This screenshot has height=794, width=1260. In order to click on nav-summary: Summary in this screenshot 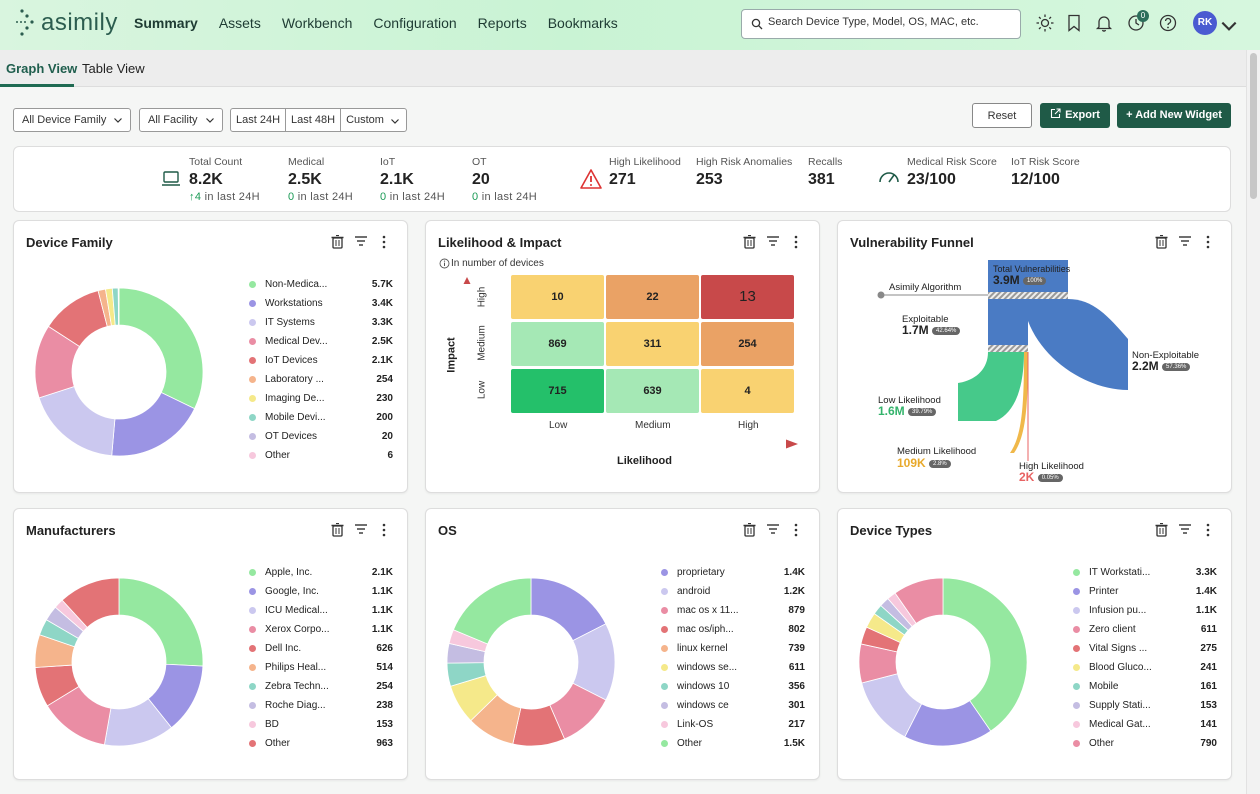, I will do `click(166, 23)`.